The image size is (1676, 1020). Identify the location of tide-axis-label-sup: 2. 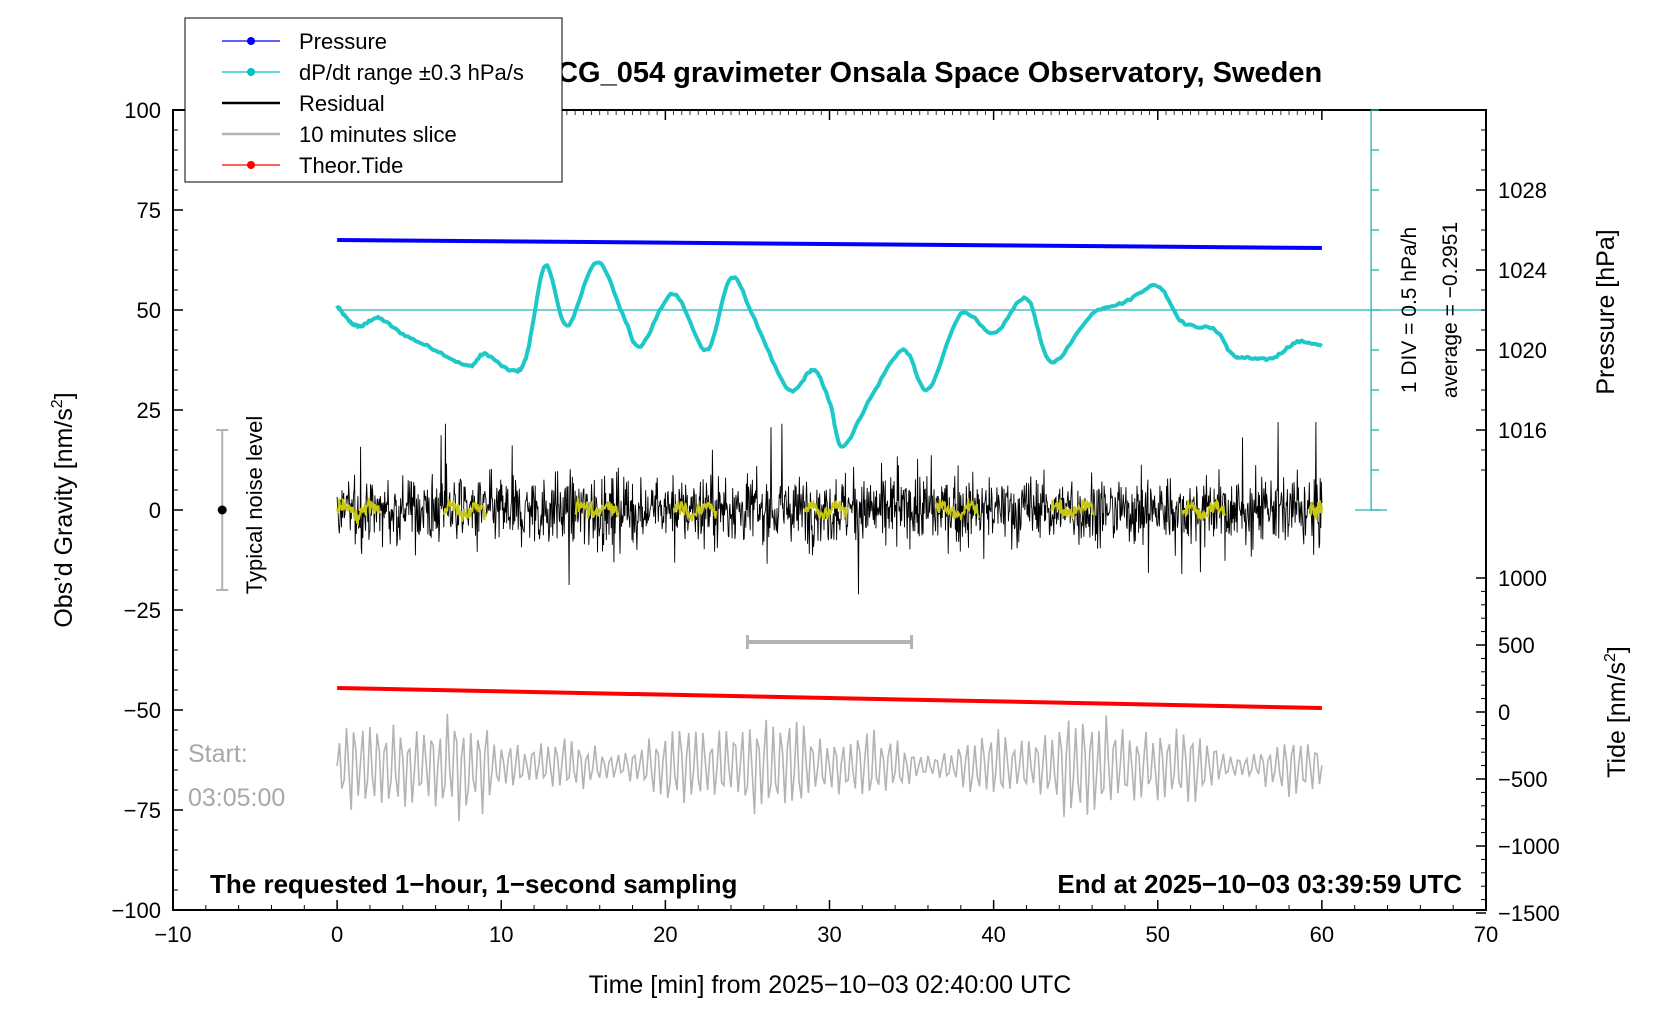
(1610, 657).